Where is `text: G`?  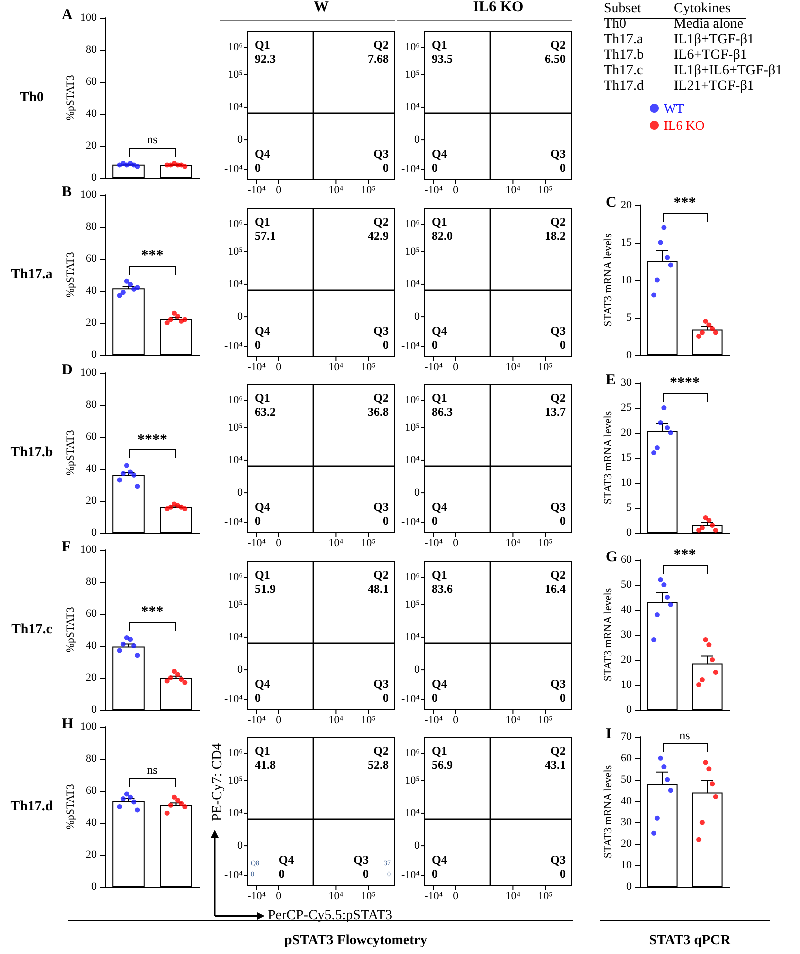 text: G is located at coordinates (612, 557).